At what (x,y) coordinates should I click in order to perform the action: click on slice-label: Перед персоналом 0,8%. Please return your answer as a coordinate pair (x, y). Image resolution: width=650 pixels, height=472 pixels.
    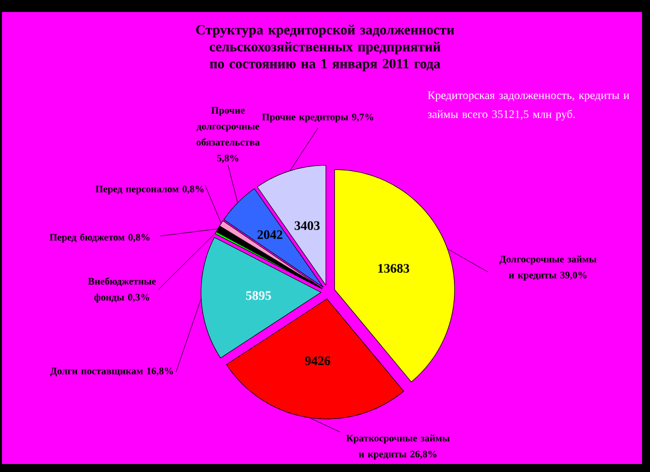
    Looking at the image, I should click on (150, 190).